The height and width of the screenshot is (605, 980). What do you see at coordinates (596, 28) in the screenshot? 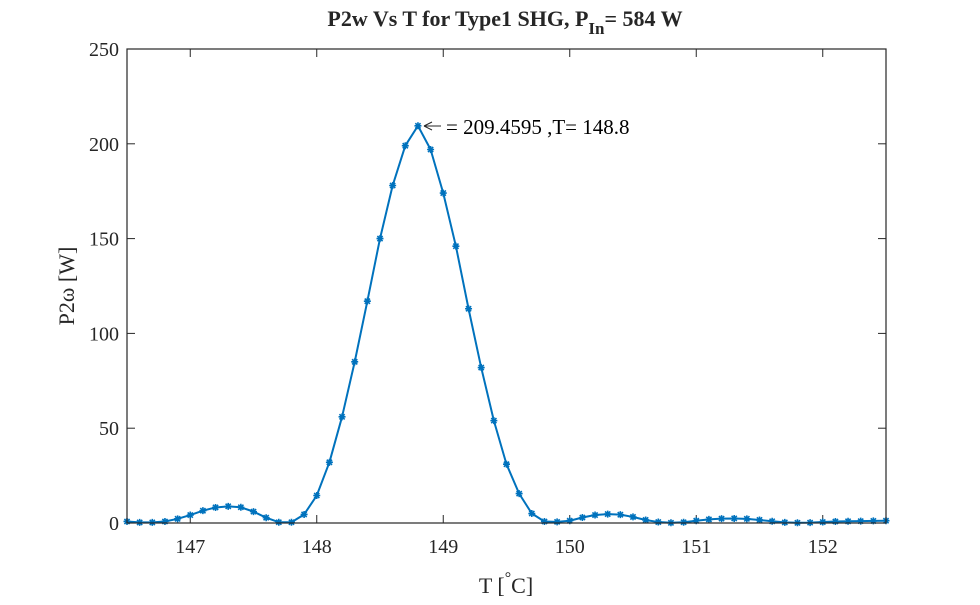
I see `chart-title-subscript: In` at bounding box center [596, 28].